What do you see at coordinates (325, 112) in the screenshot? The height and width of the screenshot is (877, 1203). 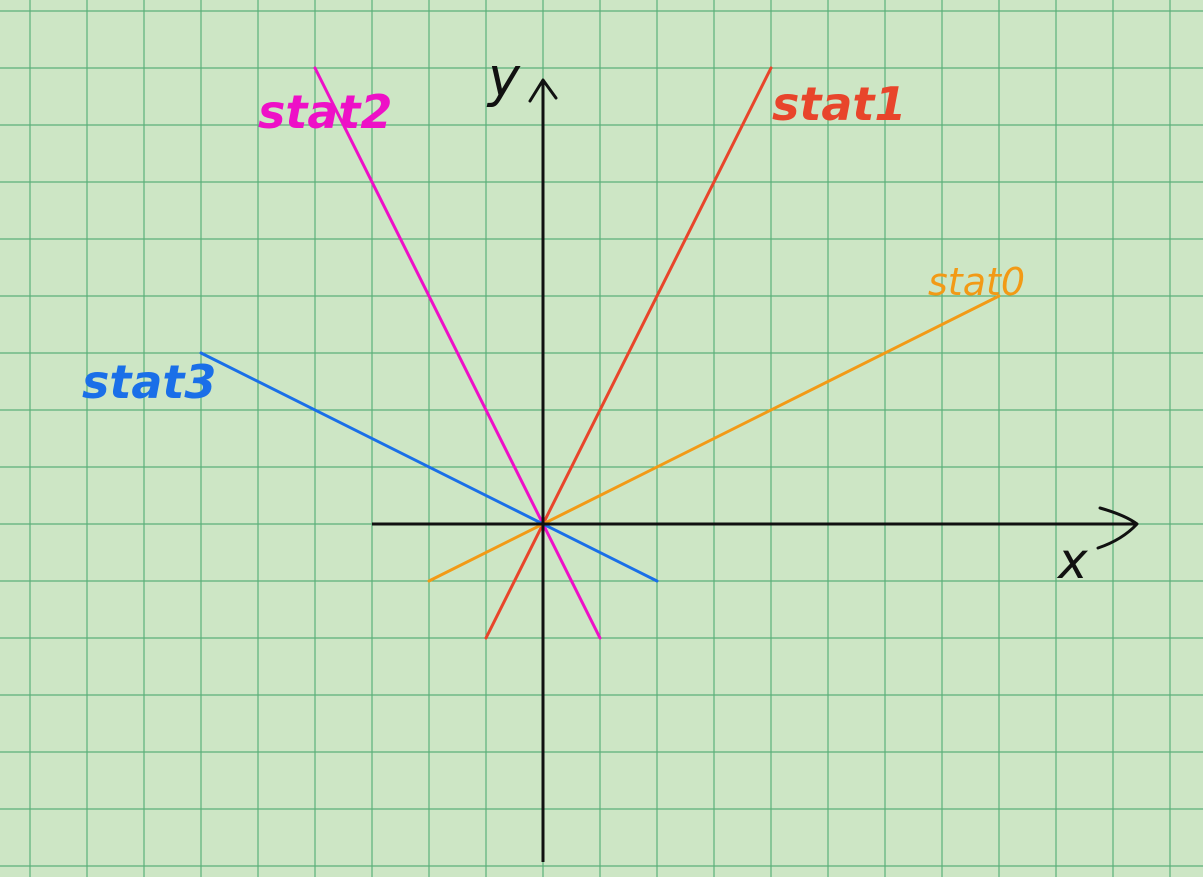 I see `stat2-label: stat2` at bounding box center [325, 112].